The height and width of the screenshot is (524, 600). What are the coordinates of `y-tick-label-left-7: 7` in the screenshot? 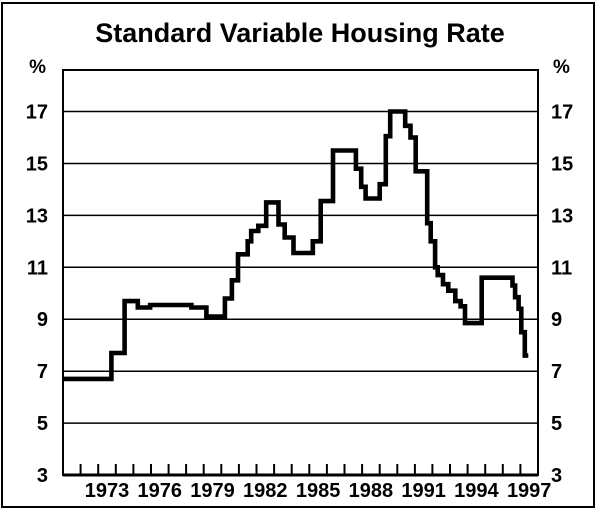 It's located at (42, 372).